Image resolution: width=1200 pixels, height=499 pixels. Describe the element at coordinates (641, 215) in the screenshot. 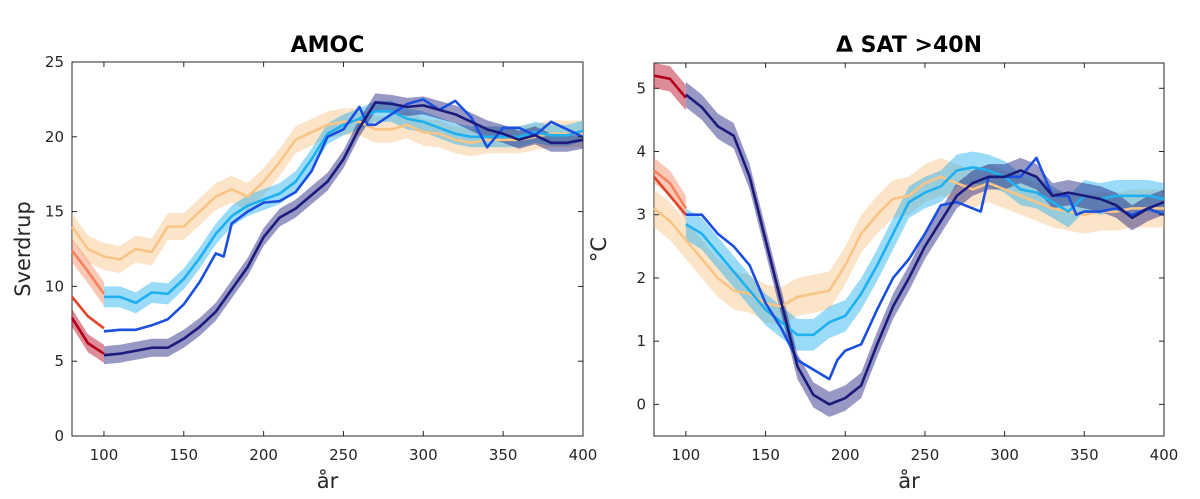

I see `y-tick-label: 3` at that location.